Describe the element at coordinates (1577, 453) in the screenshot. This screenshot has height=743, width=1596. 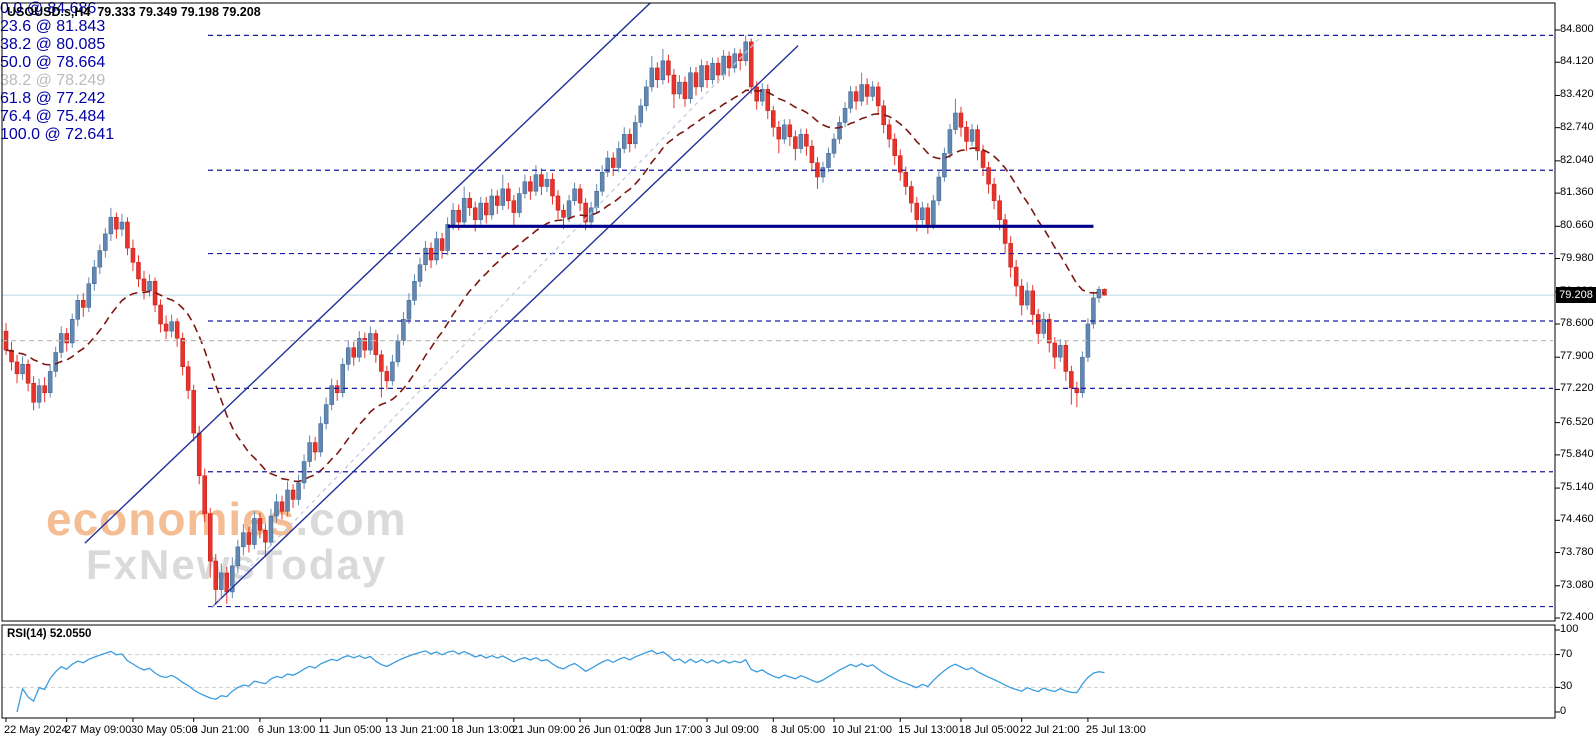
I see `price-axis-label: 75.840` at that location.